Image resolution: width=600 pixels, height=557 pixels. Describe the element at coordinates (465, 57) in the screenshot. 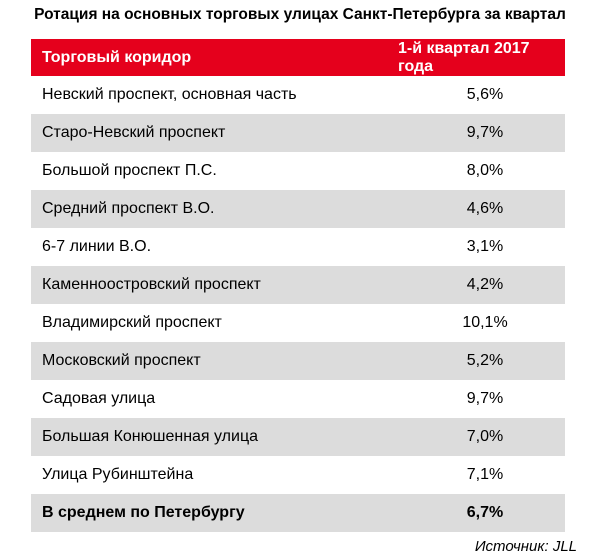

I see `column-header-quarter: 1-й квартал 2017 года` at that location.